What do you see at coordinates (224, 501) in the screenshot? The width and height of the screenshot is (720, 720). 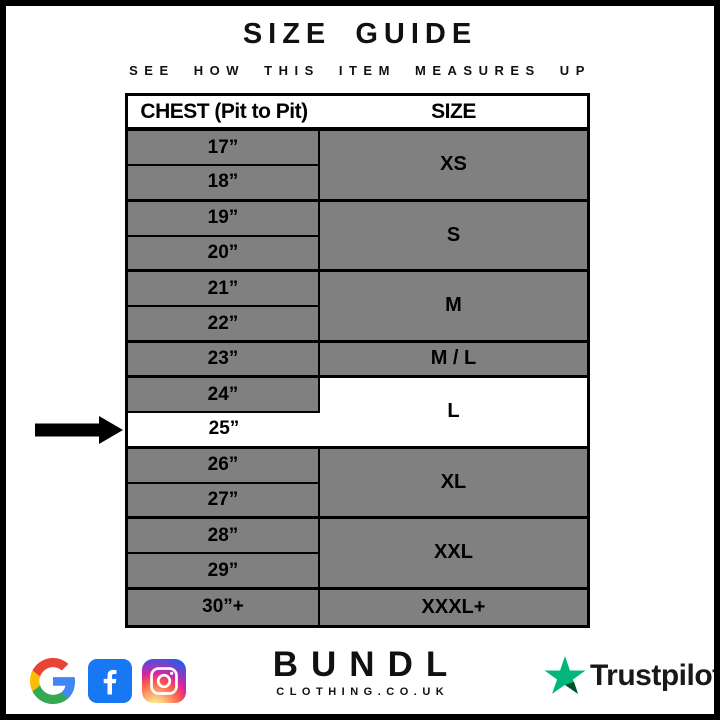 I see `chest-cell-27: 27”` at bounding box center [224, 501].